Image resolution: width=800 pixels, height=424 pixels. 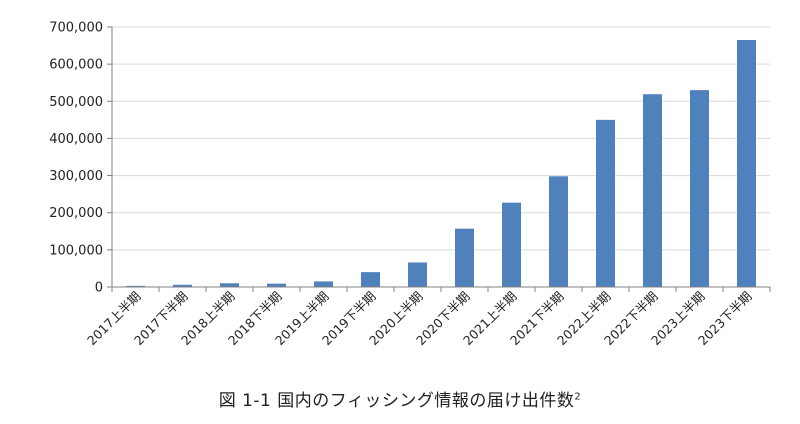 I want to click on y-tick-label: 700,000, so click(x=76, y=28).